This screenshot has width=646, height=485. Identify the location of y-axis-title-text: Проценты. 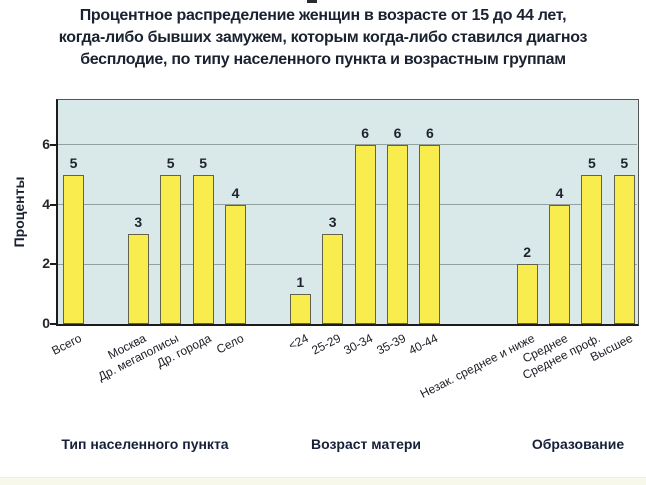
(19, 212).